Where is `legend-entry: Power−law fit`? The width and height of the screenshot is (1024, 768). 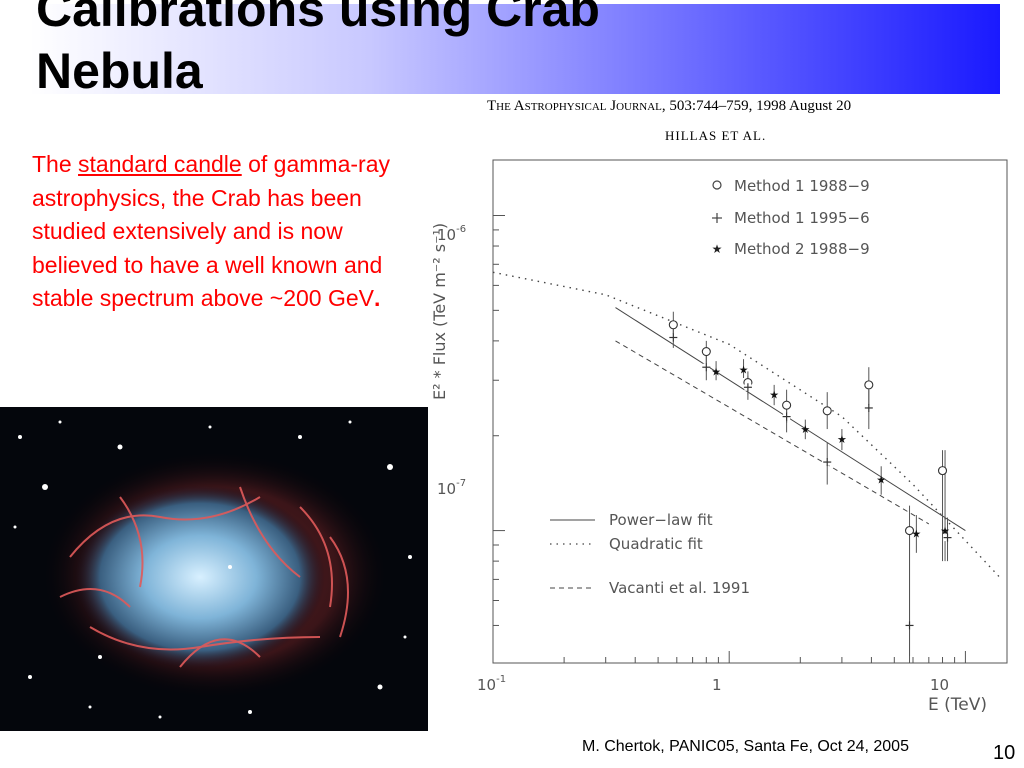
legend-entry: Power−law fit is located at coordinates (661, 520).